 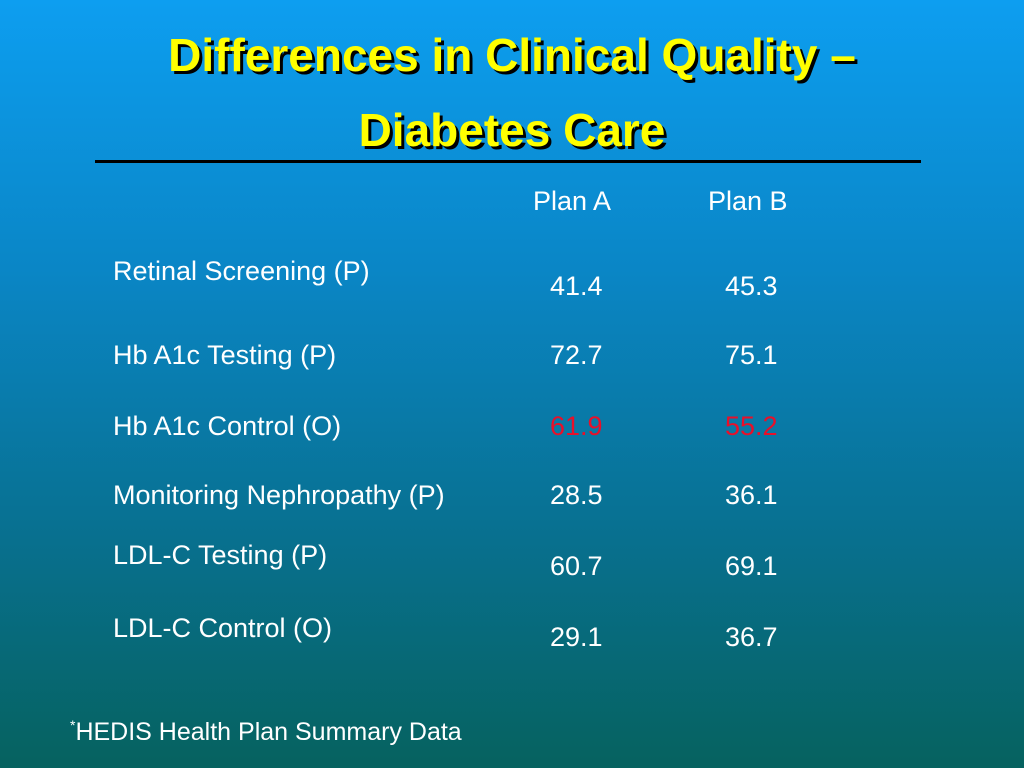 I want to click on row-label-hba1c-testing: Hb A1c Testing (P), so click(x=225, y=355).